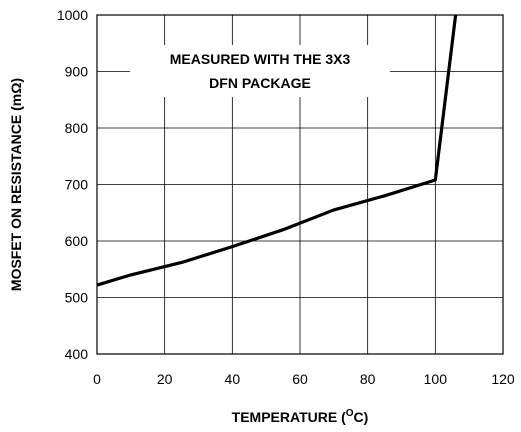 The width and height of the screenshot is (521, 432). I want to click on y-tick-label: 700, so click(77, 185).